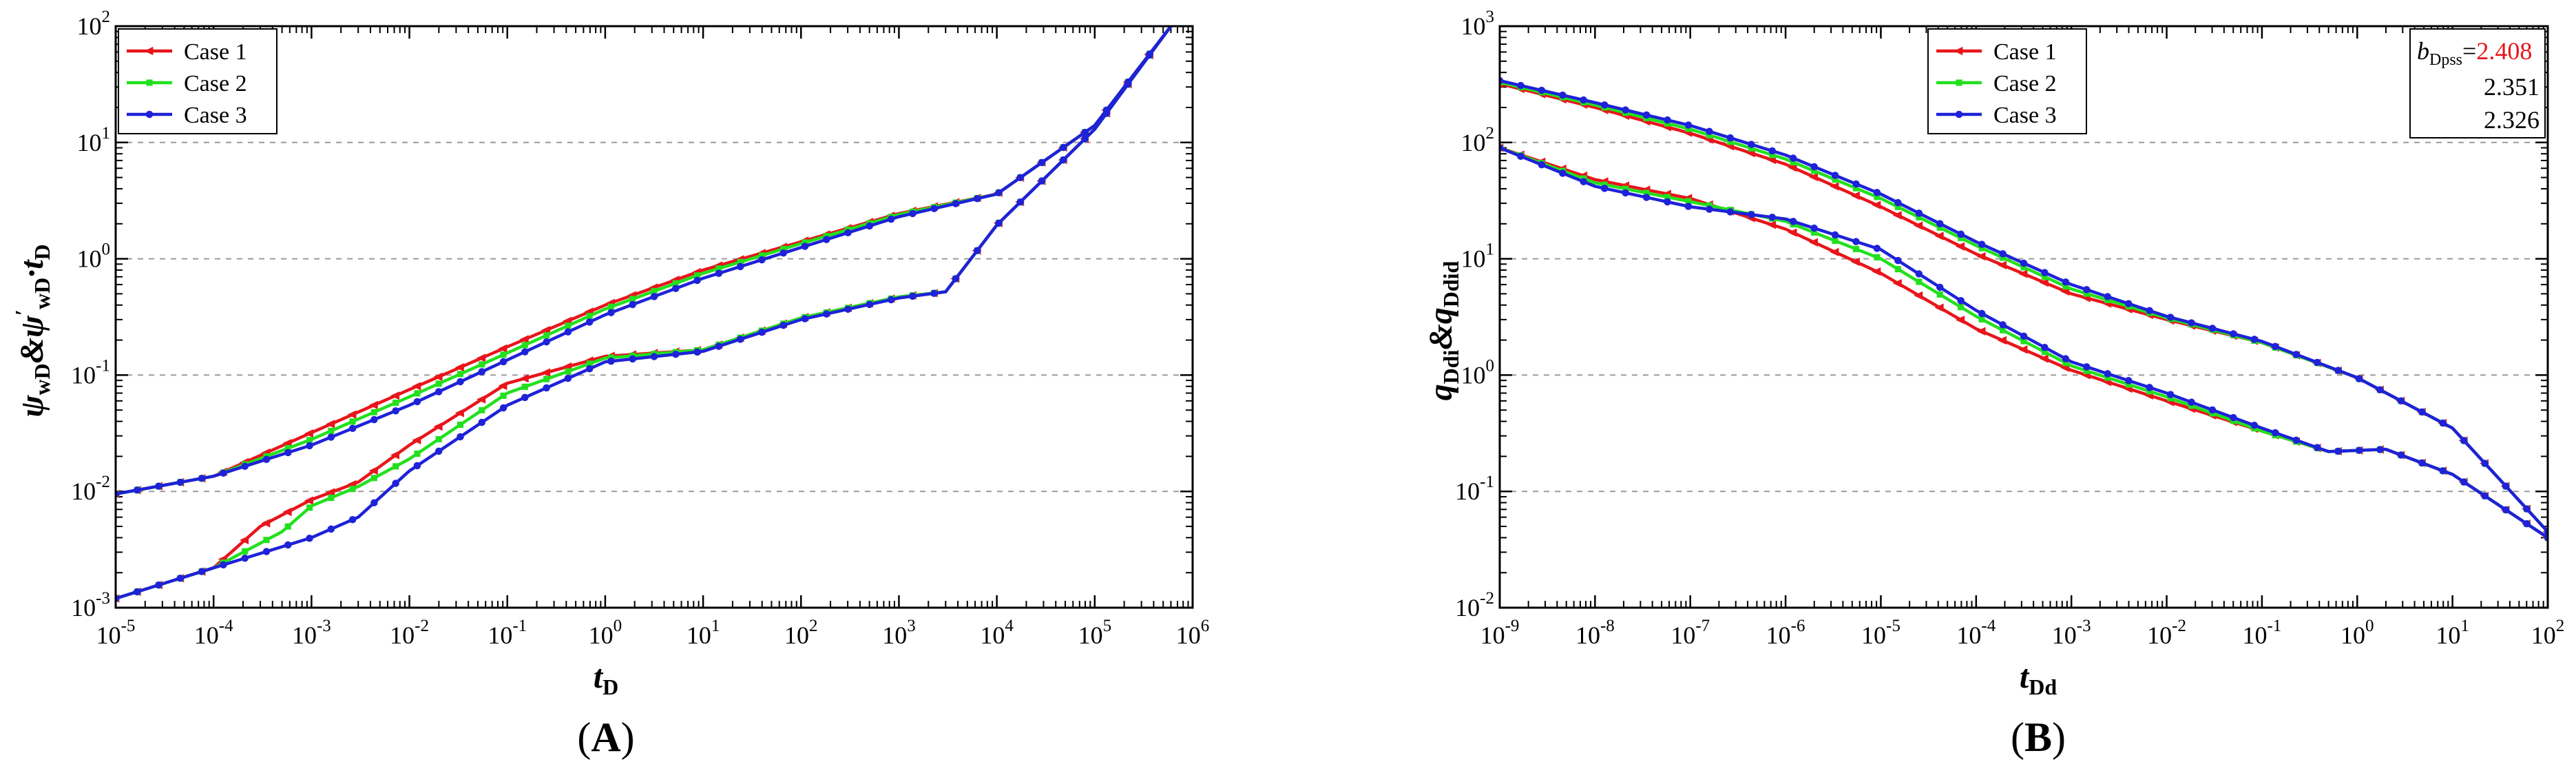 The image size is (2576, 782). I want to click on x-tick-label: 10⁻¹, so click(507, 633).